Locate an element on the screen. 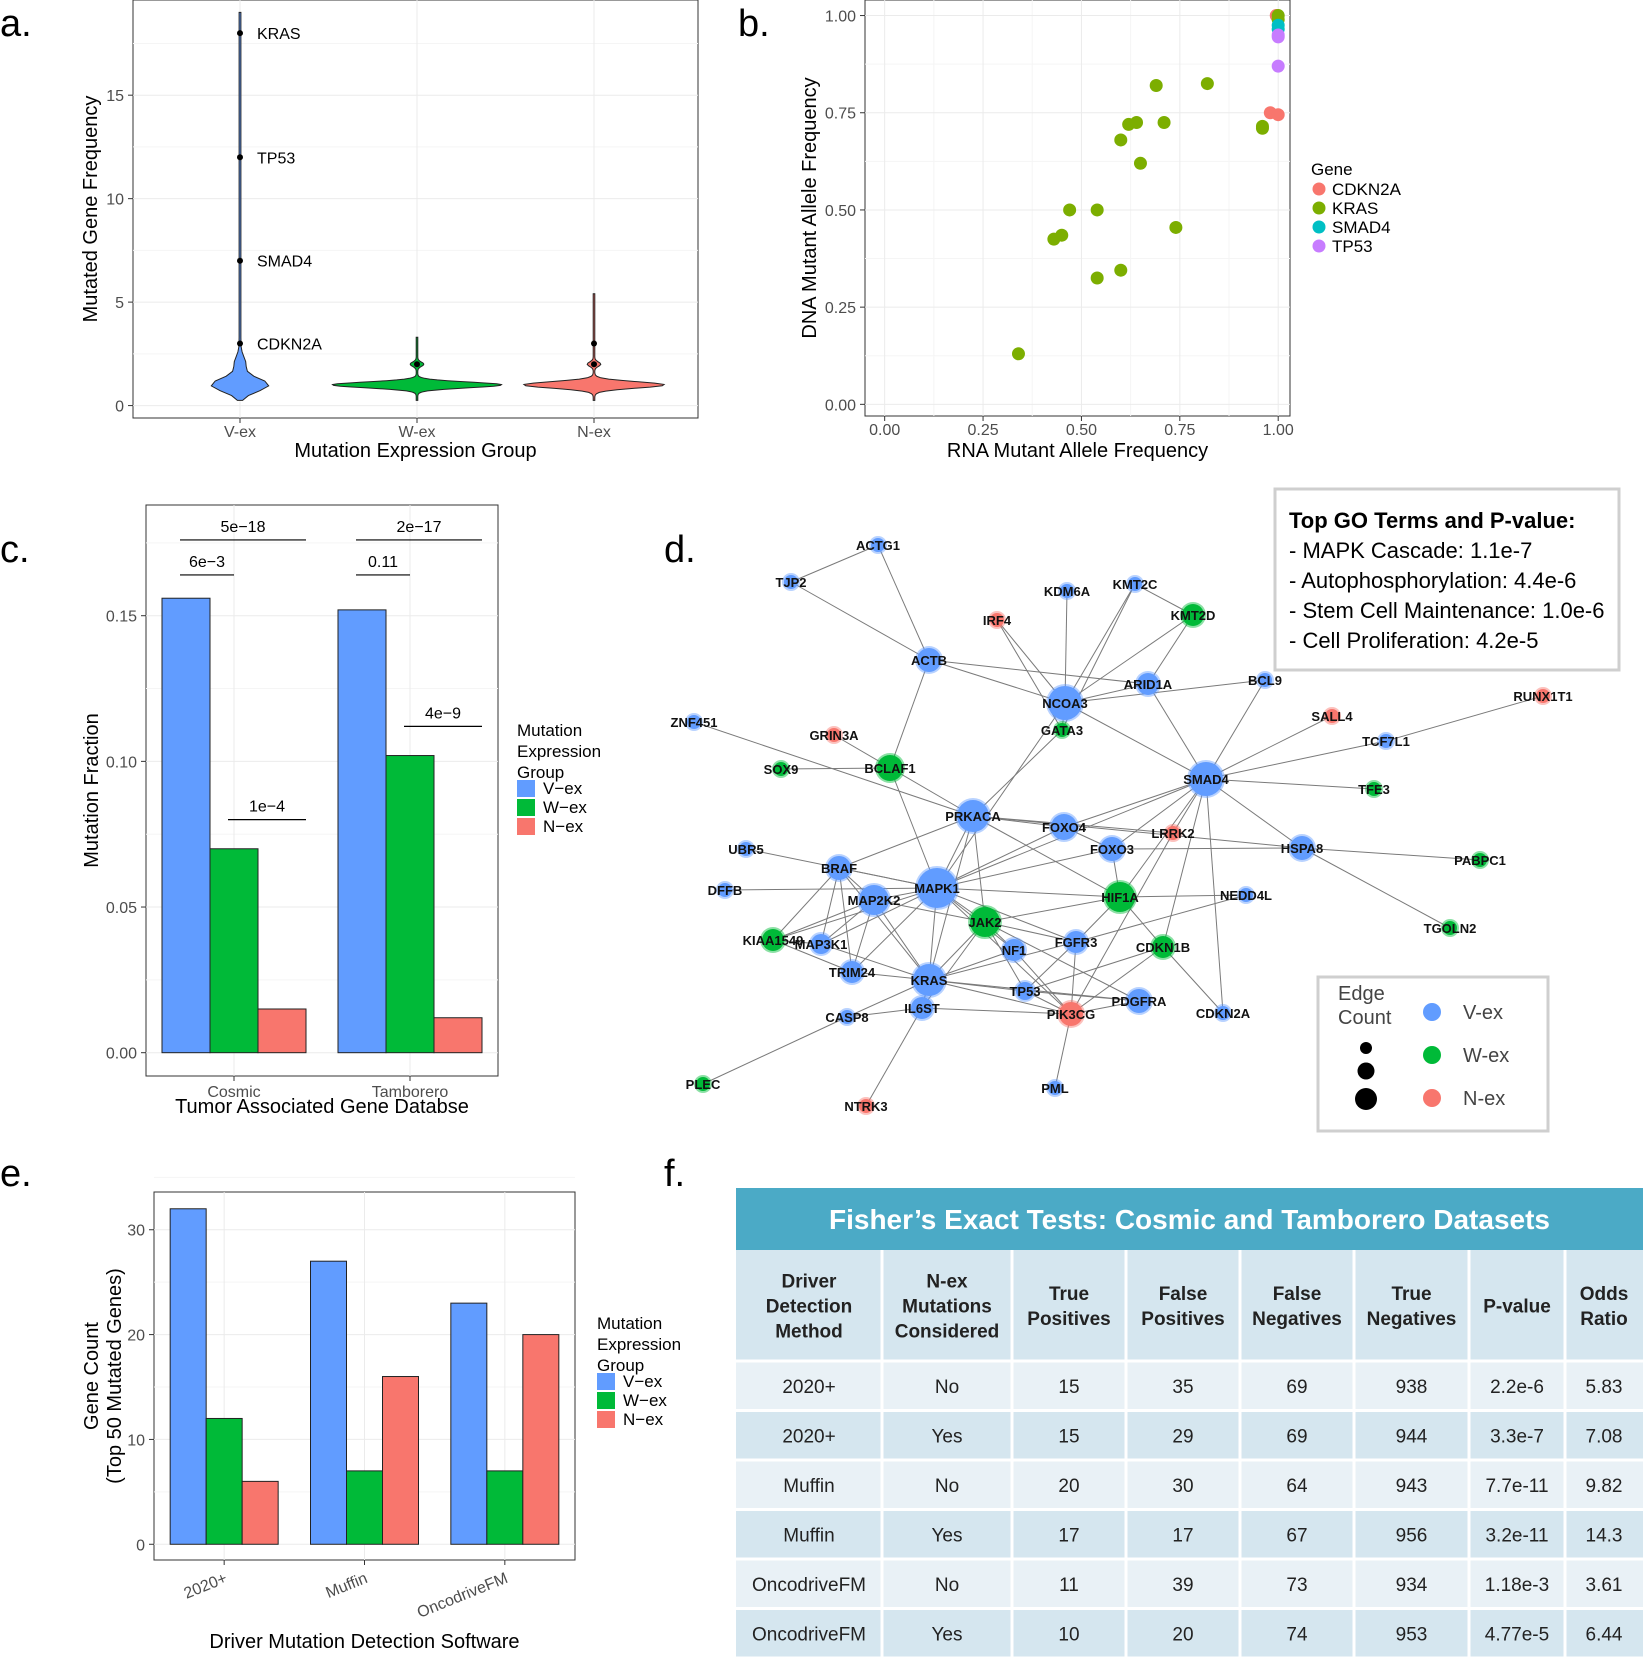 This screenshot has height=1657, width=1652. network-node-label: MAP2K2 is located at coordinates (874, 900).